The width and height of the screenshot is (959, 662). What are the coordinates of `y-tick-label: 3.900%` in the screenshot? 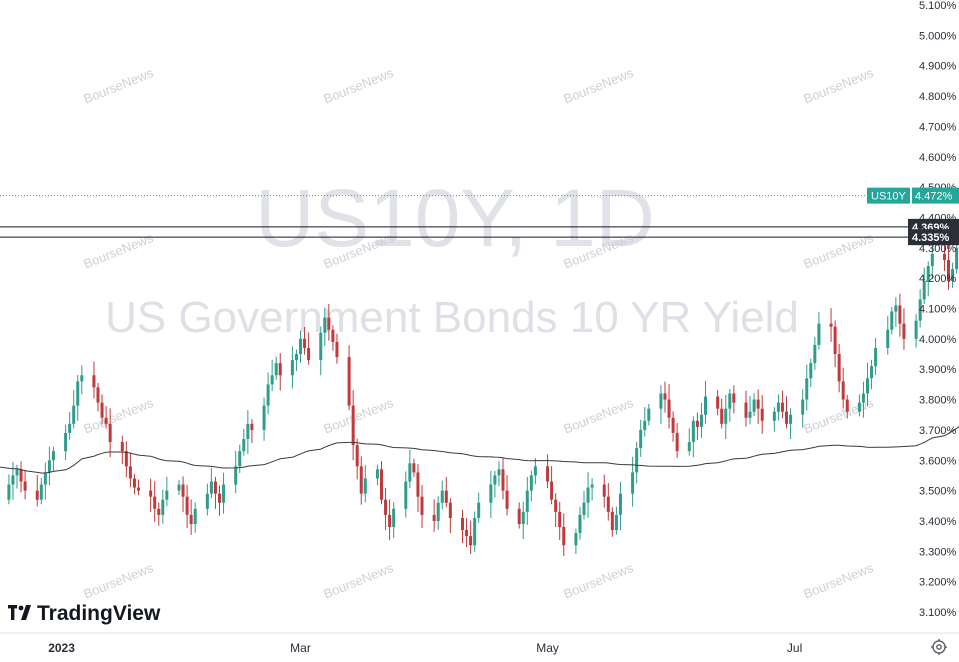 It's located at (938, 370).